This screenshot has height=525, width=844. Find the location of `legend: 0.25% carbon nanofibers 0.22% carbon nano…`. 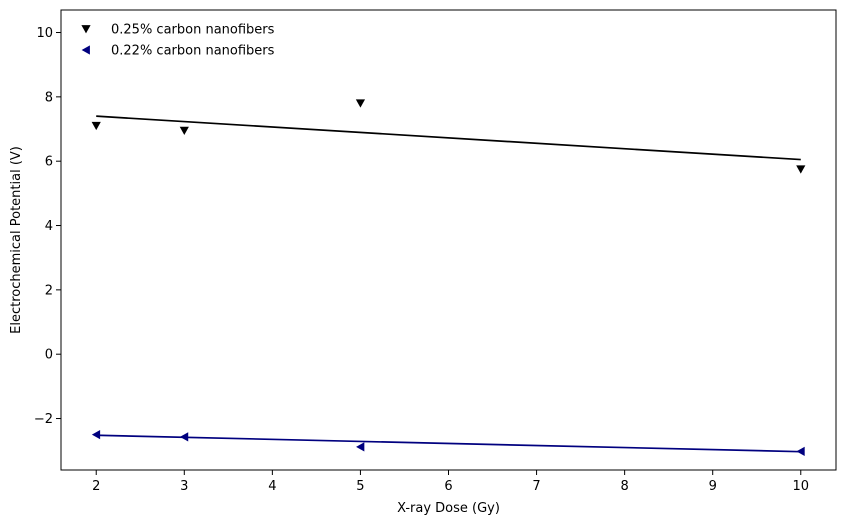

legend: 0.25% carbon nanofibers 0.22% carbon nano… is located at coordinates (178, 41).